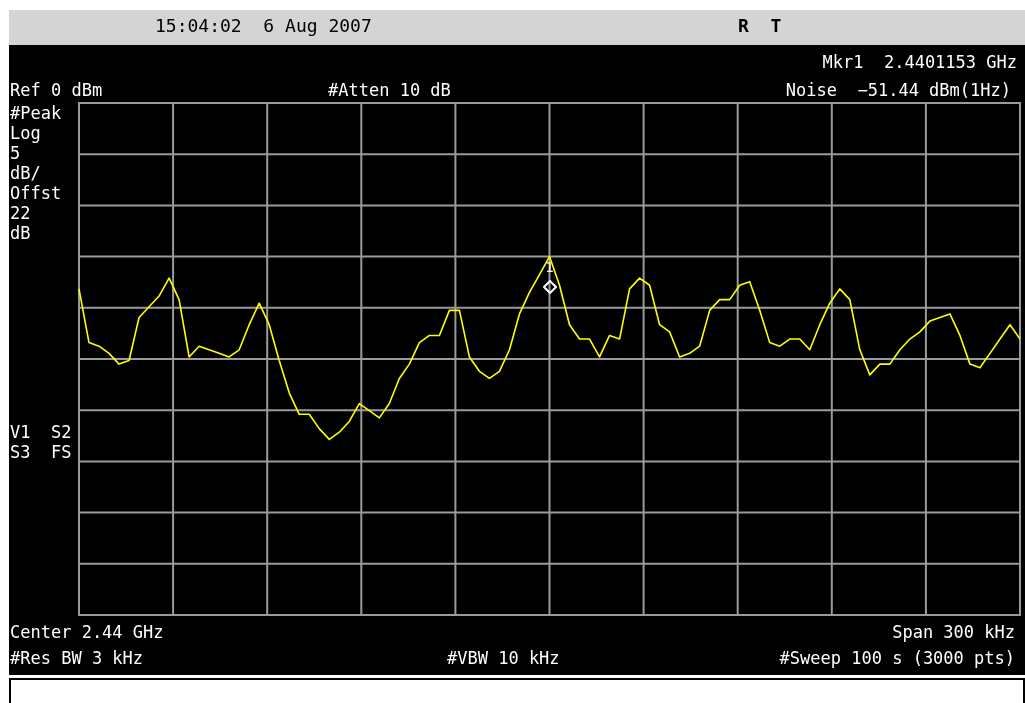 The width and height of the screenshot is (1025, 703). What do you see at coordinates (549, 267) in the screenshot?
I see `annotation: 1` at bounding box center [549, 267].